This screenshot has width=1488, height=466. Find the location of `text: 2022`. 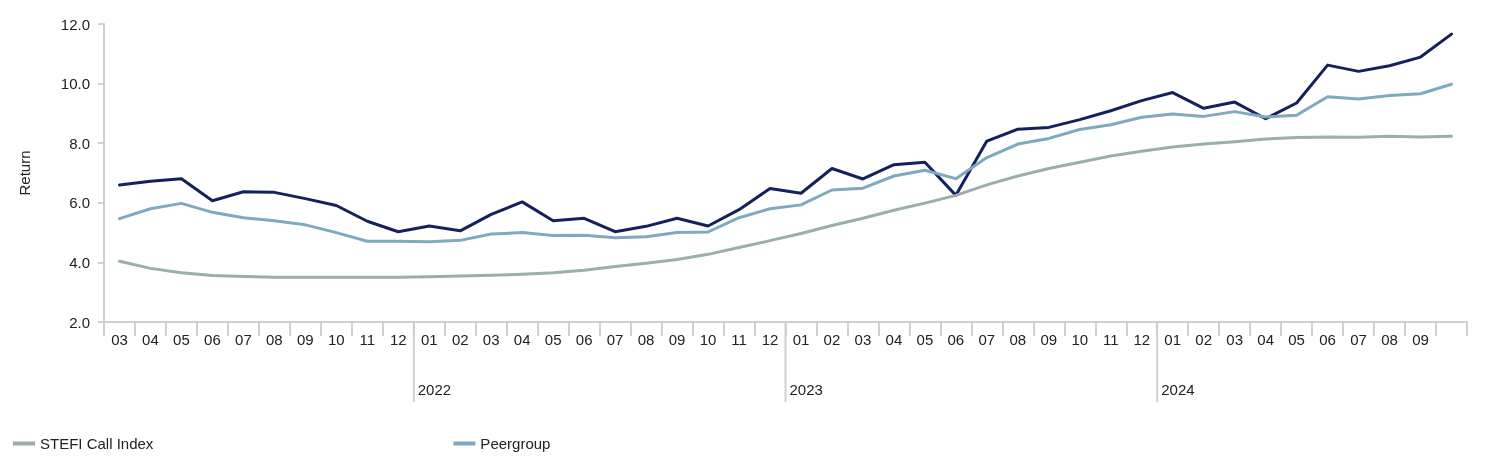

text: 2022 is located at coordinates (434, 389).